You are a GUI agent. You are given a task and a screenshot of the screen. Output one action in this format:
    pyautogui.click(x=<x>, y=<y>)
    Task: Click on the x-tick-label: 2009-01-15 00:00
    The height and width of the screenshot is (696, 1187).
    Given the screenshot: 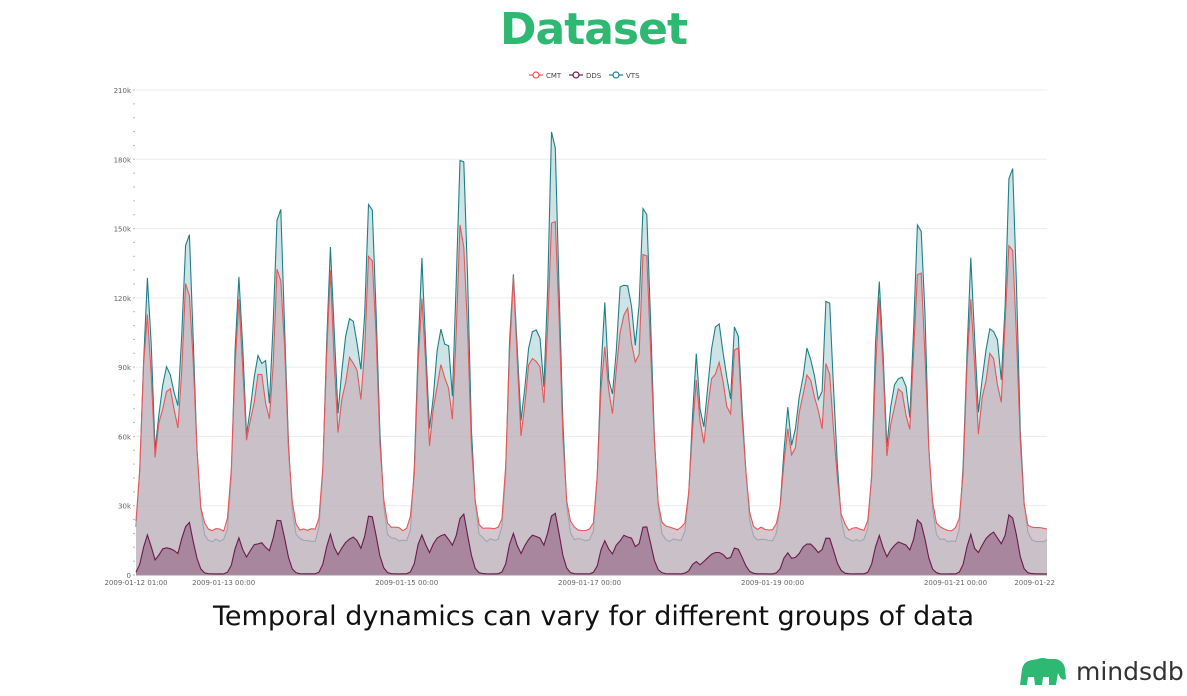 What is the action you would take?
    pyautogui.click(x=406, y=583)
    